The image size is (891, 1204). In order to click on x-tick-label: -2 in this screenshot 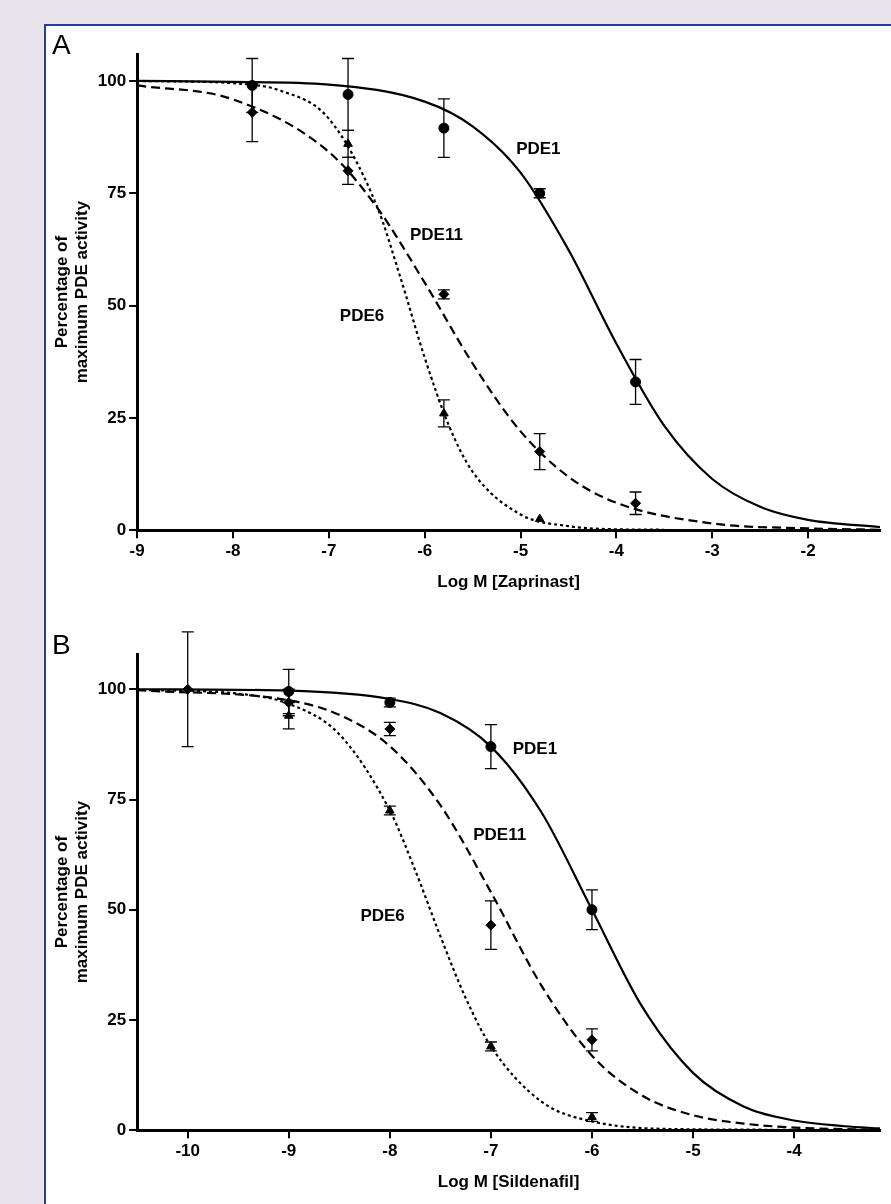, I will do `click(808, 551)`.